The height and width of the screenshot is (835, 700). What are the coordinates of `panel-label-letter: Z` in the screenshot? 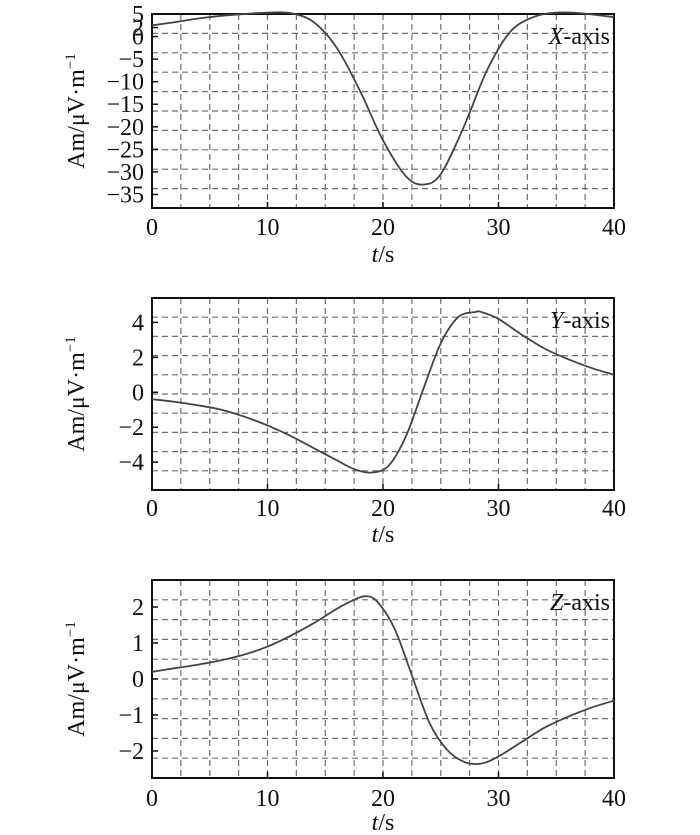 It's located at (557, 603).